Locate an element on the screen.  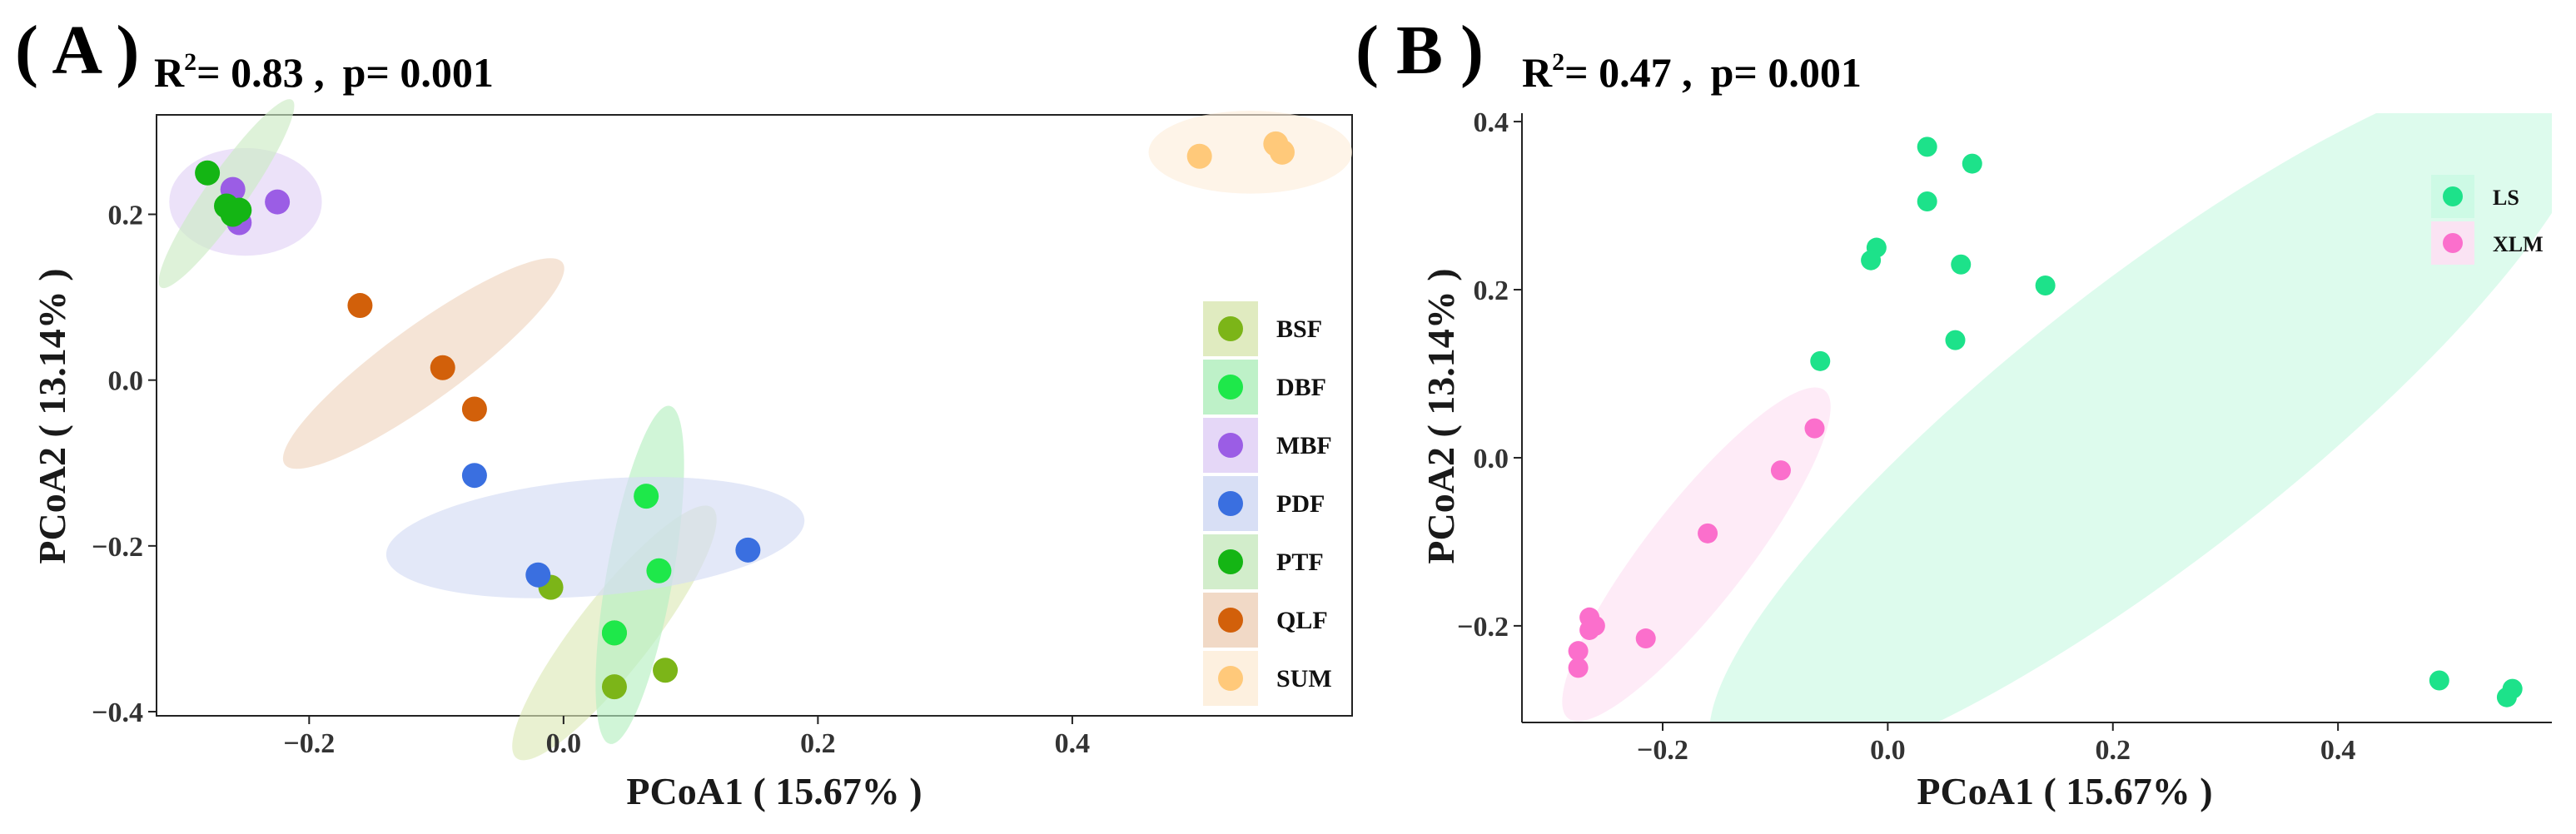
panel-a-legend-label-dbf: DBF is located at coordinates (1301, 388).